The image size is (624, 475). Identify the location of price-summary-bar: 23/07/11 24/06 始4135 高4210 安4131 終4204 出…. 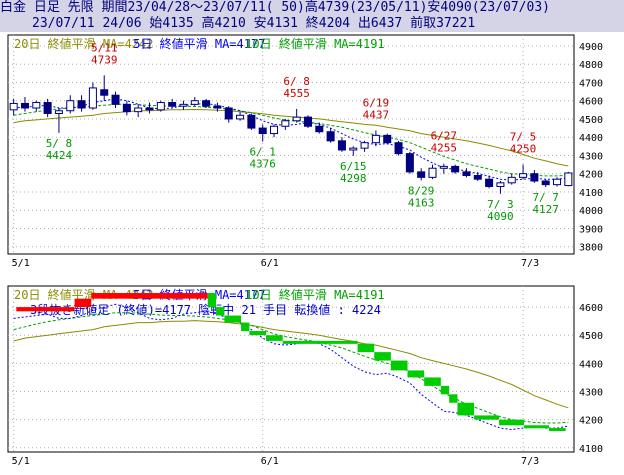
(312, 24).